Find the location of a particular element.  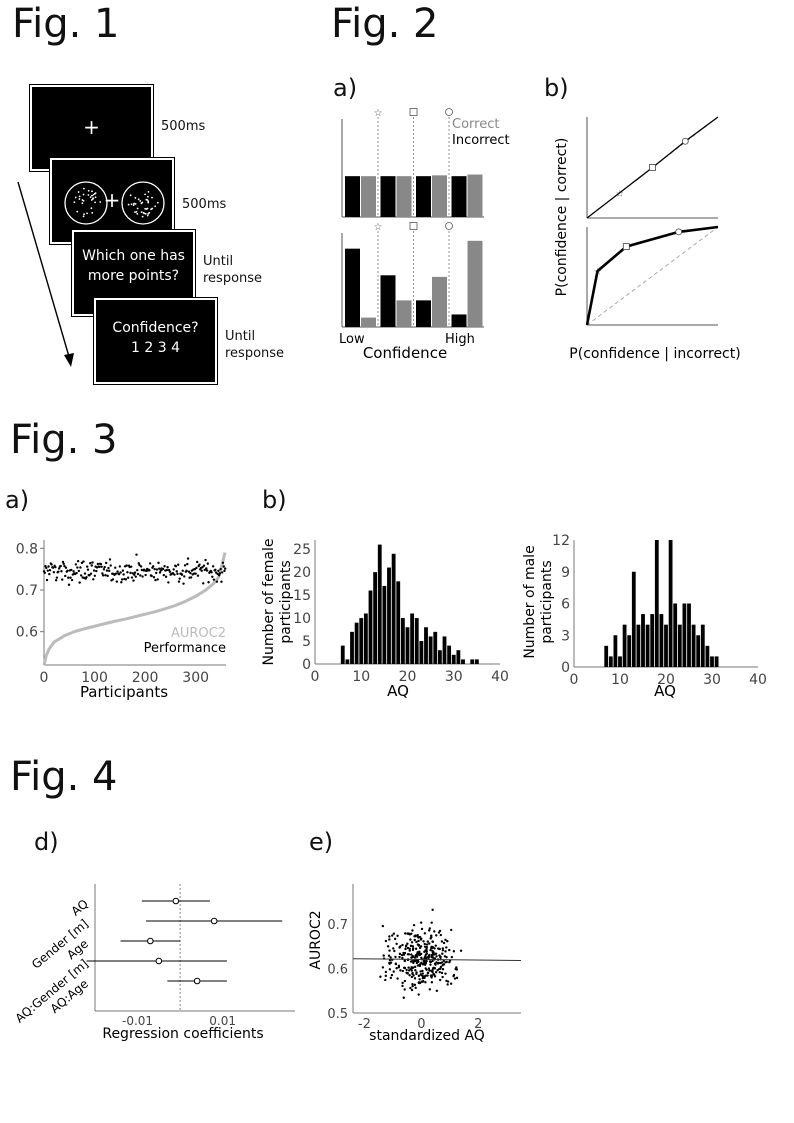

female-ylabel: Number of femaleparticipants is located at coordinates (277, 602).